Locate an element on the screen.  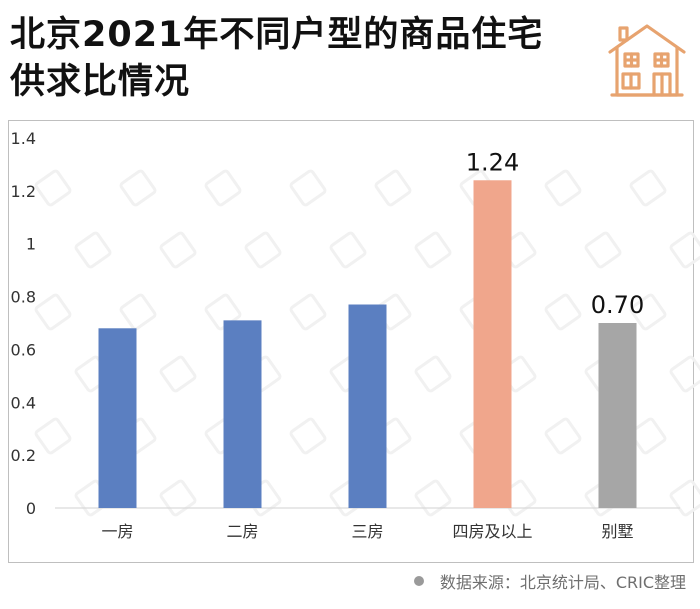
source-note: 数据来源：北京统计局、CRIC整理 is located at coordinates (549, 581).